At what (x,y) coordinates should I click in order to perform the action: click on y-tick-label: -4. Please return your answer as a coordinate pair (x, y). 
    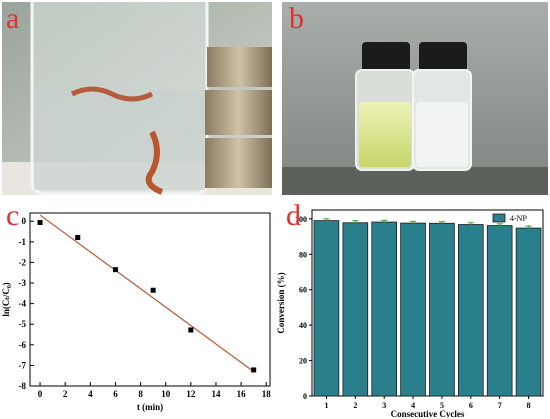
    Looking at the image, I should click on (23, 304).